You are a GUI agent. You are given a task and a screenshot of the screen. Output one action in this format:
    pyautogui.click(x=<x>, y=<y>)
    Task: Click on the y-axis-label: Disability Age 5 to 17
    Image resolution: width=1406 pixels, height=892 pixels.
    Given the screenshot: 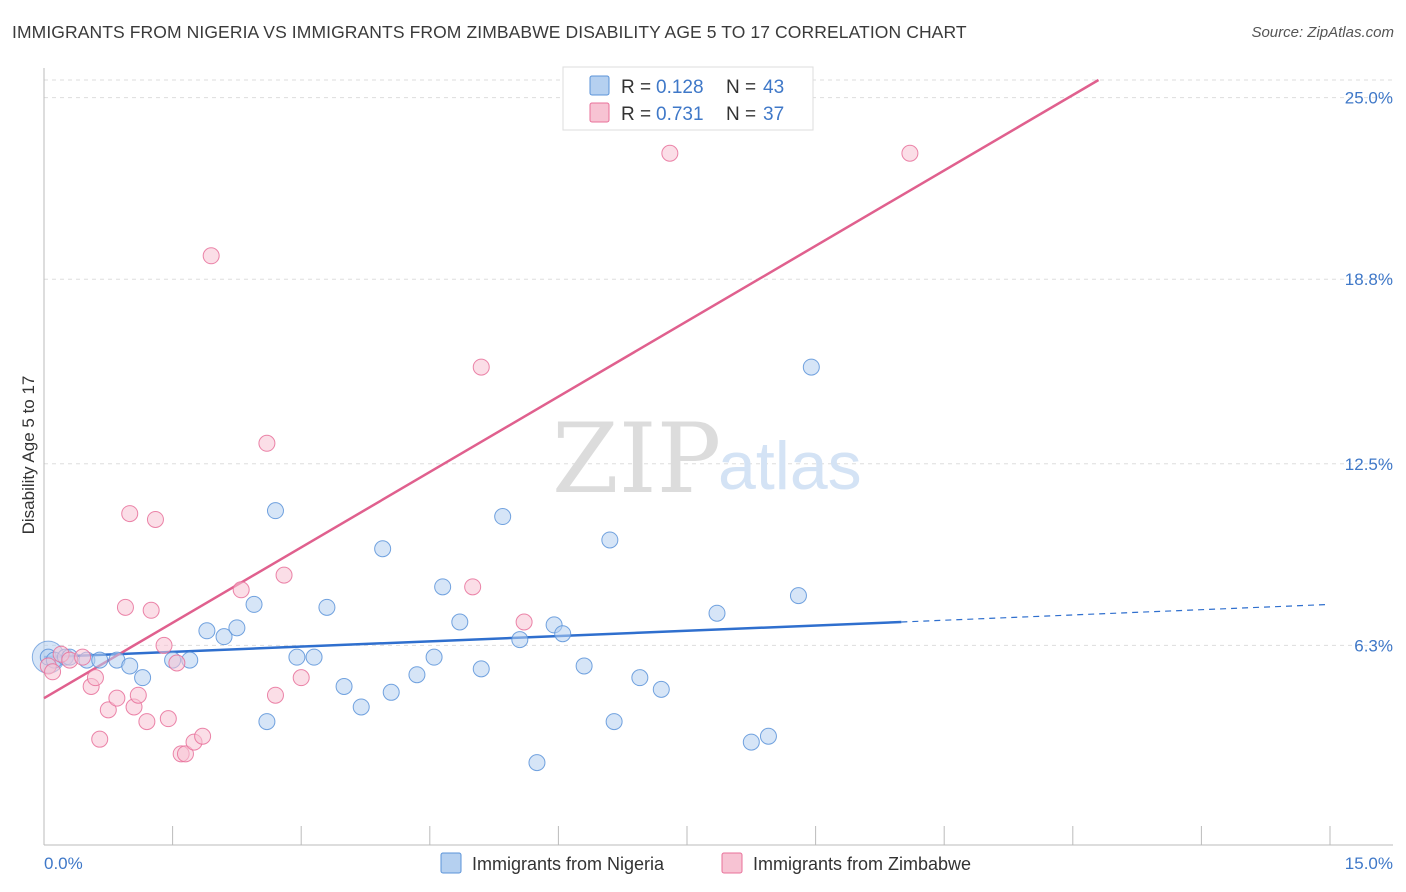 What is the action you would take?
    pyautogui.click(x=28, y=455)
    